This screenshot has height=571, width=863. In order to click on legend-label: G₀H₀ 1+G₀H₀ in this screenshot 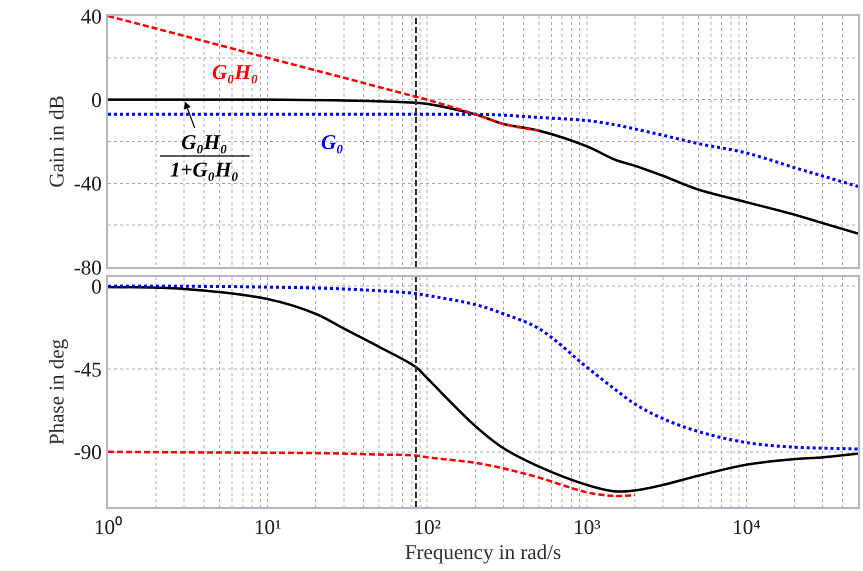, I will do `click(204, 156)`.